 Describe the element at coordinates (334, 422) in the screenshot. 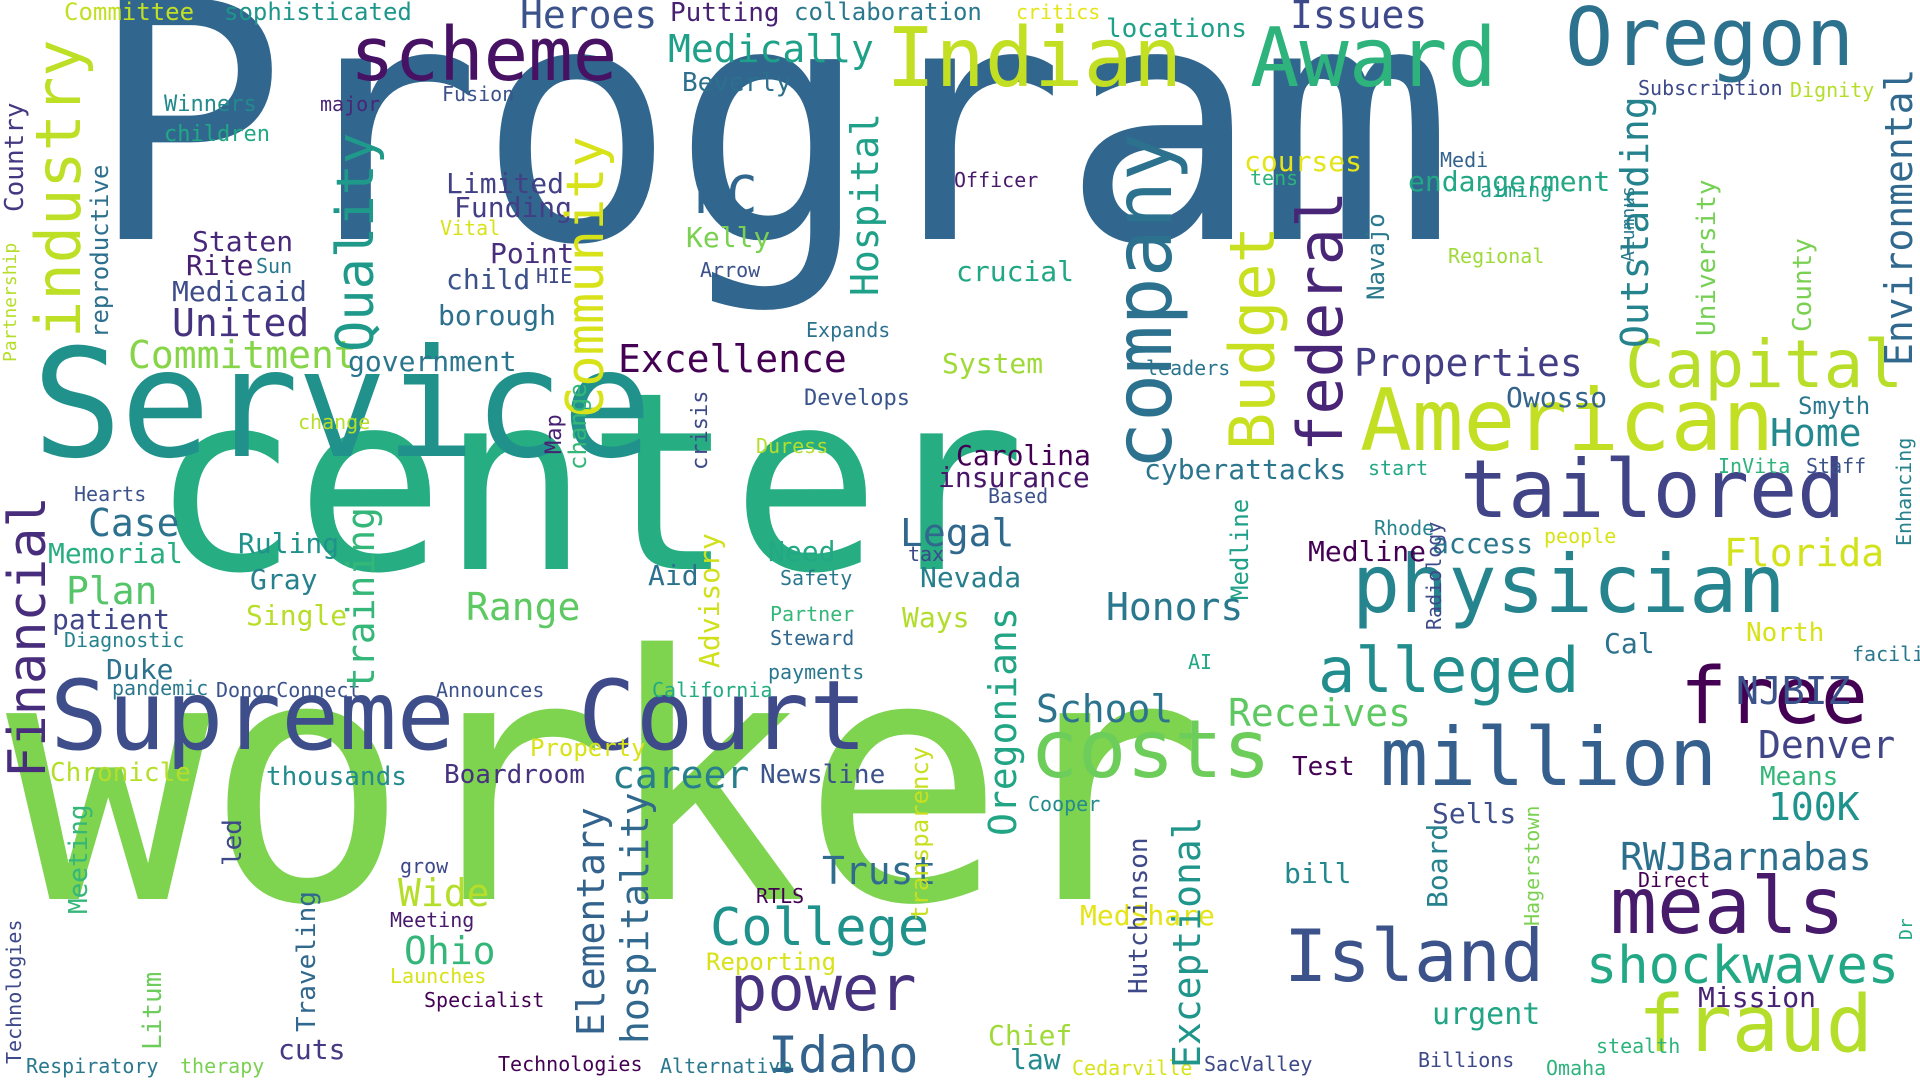

I see `word-change: change` at that location.